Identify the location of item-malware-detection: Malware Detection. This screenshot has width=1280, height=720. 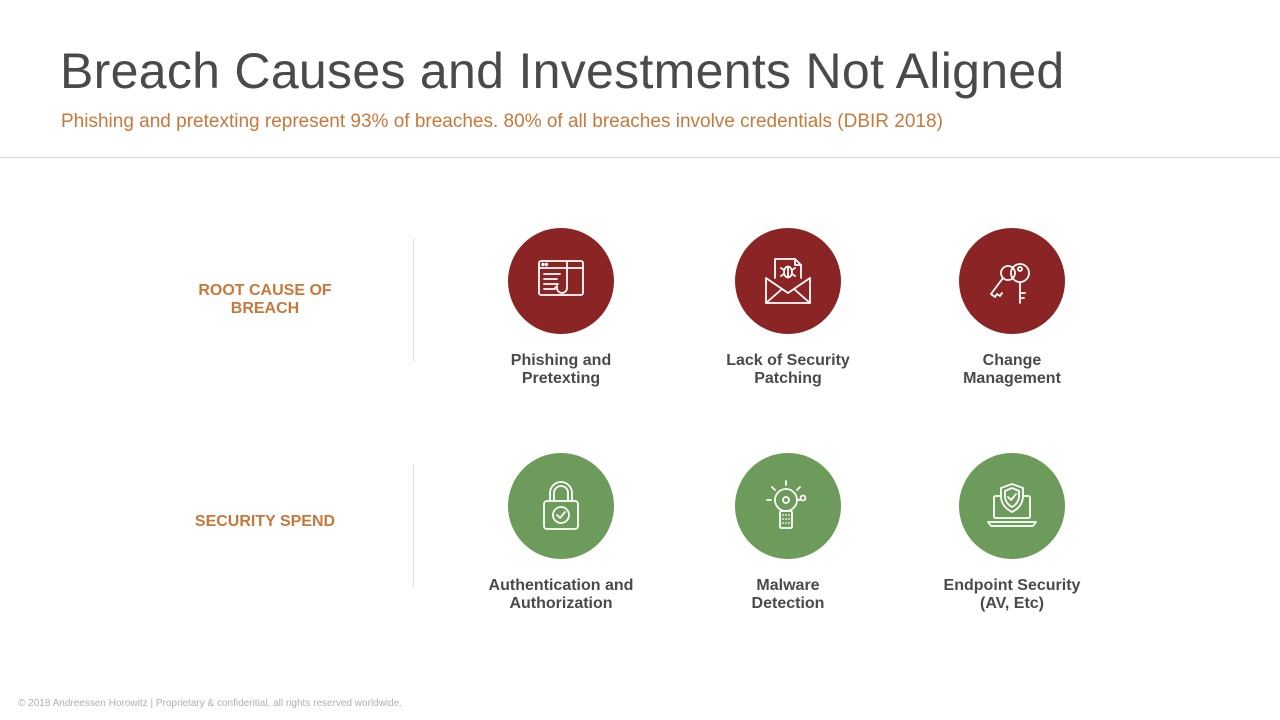
(788, 533).